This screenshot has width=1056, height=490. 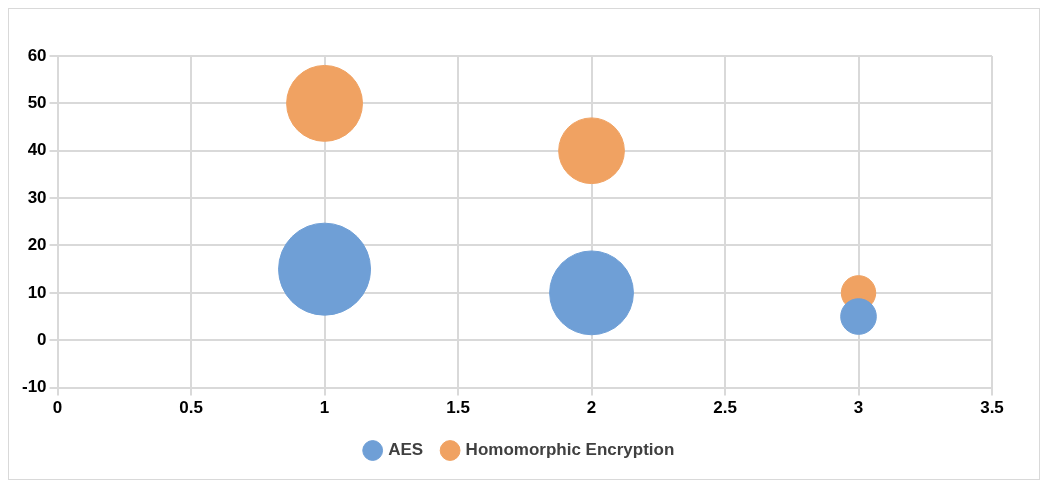 I want to click on y-tick-label: 20, so click(x=37, y=245).